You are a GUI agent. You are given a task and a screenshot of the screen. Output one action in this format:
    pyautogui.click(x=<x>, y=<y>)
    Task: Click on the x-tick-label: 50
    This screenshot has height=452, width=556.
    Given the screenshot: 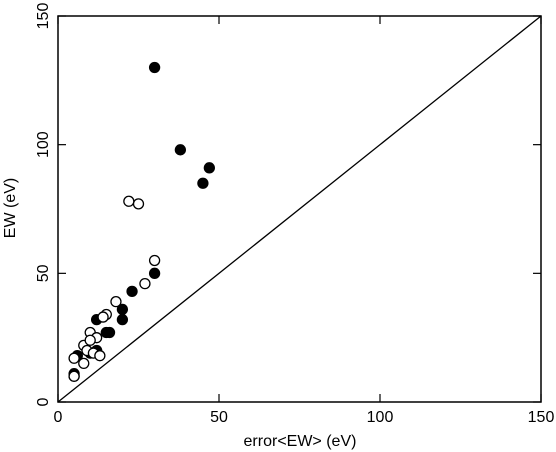 What is the action you would take?
    pyautogui.click(x=219, y=417)
    